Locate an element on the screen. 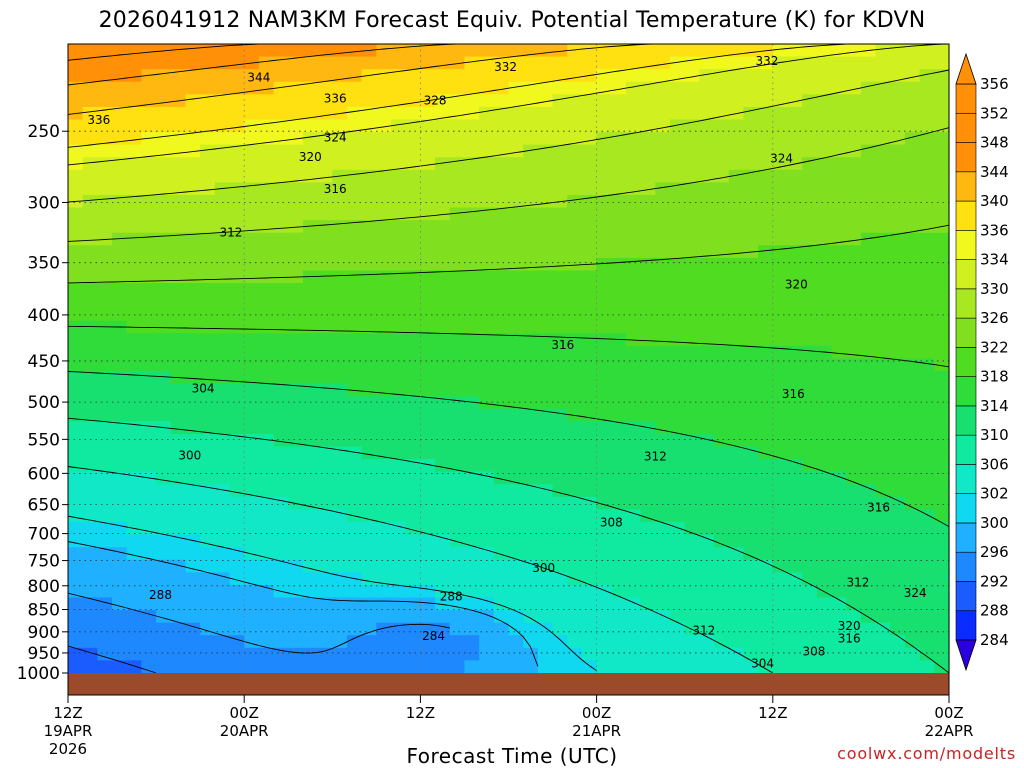 The height and width of the screenshot is (768, 1024). colorbar-label: 318 is located at coordinates (994, 377).